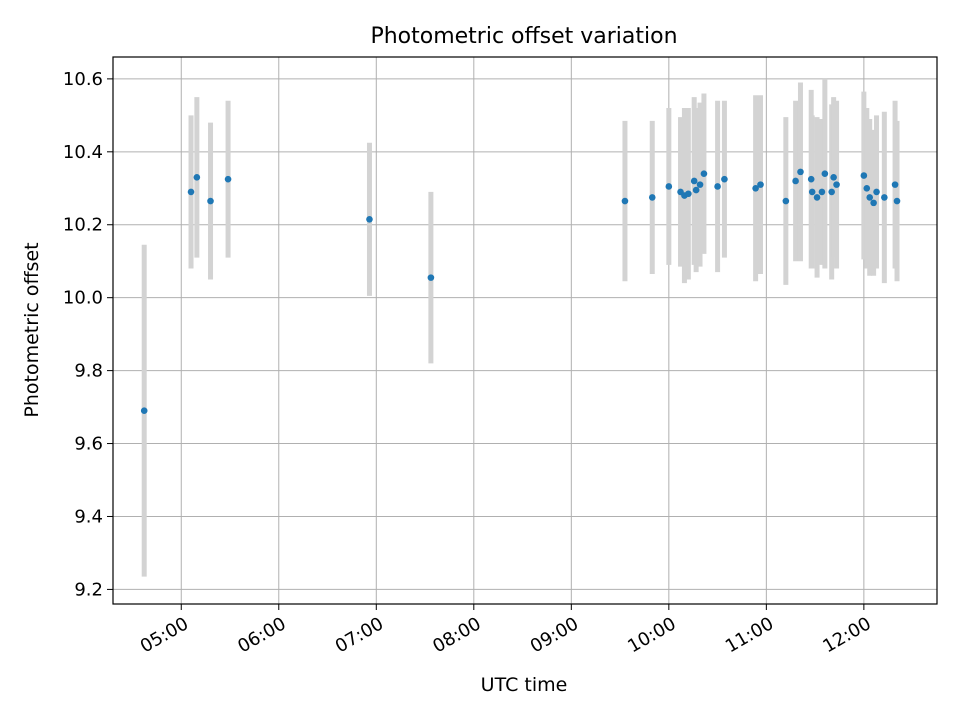 This screenshot has width=960, height=720. I want to click on y-tick-label: 9.4, so click(88, 516).